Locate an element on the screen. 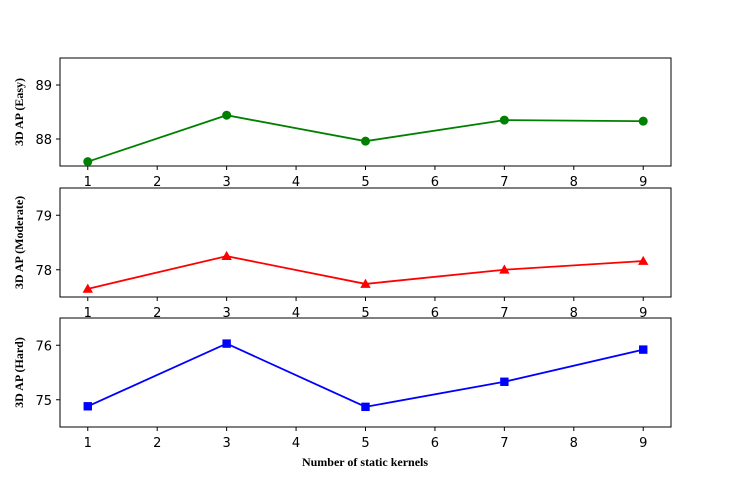 The height and width of the screenshot is (480, 746). panel-3-y-tick-label: 75 is located at coordinates (43, 401).